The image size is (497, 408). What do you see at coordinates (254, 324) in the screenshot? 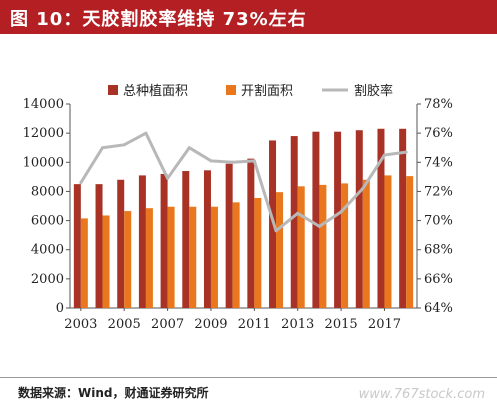
I see `x-tick-label: 2011` at bounding box center [254, 324].